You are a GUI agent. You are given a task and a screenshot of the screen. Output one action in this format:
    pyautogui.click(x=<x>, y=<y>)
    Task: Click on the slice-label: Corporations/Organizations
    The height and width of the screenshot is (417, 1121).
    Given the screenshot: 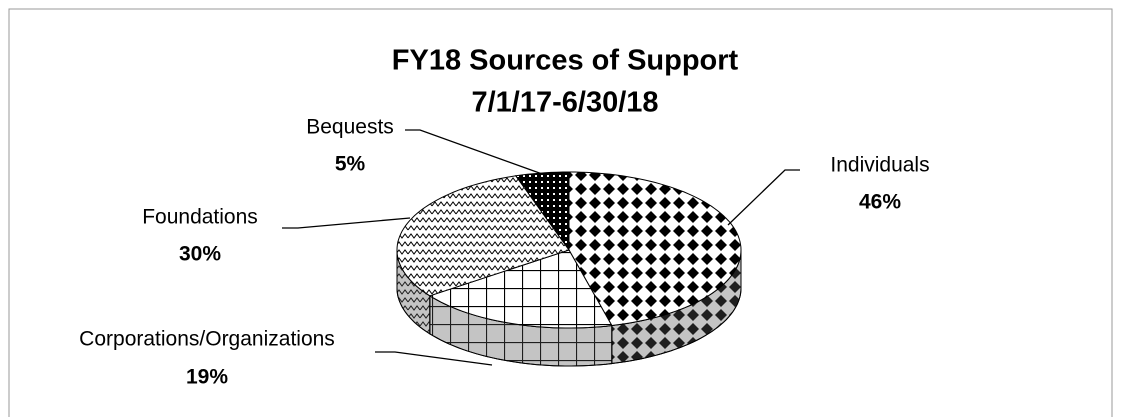 What is the action you would take?
    pyautogui.click(x=207, y=339)
    